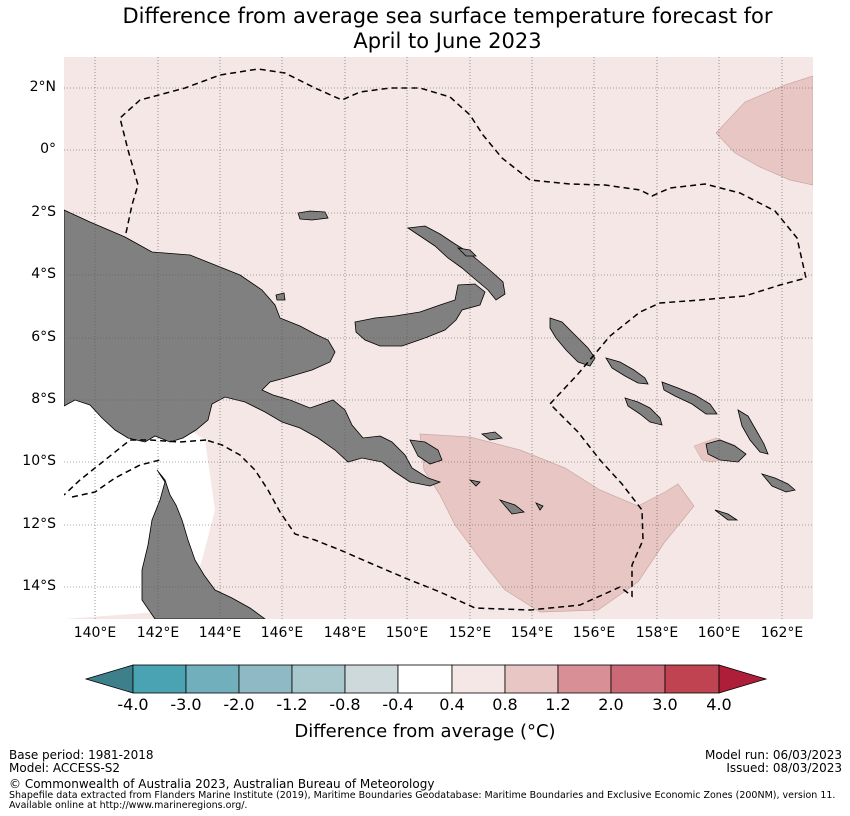 The image size is (850, 816). I want to click on lon-tick-label: 144°E, so click(220, 633).